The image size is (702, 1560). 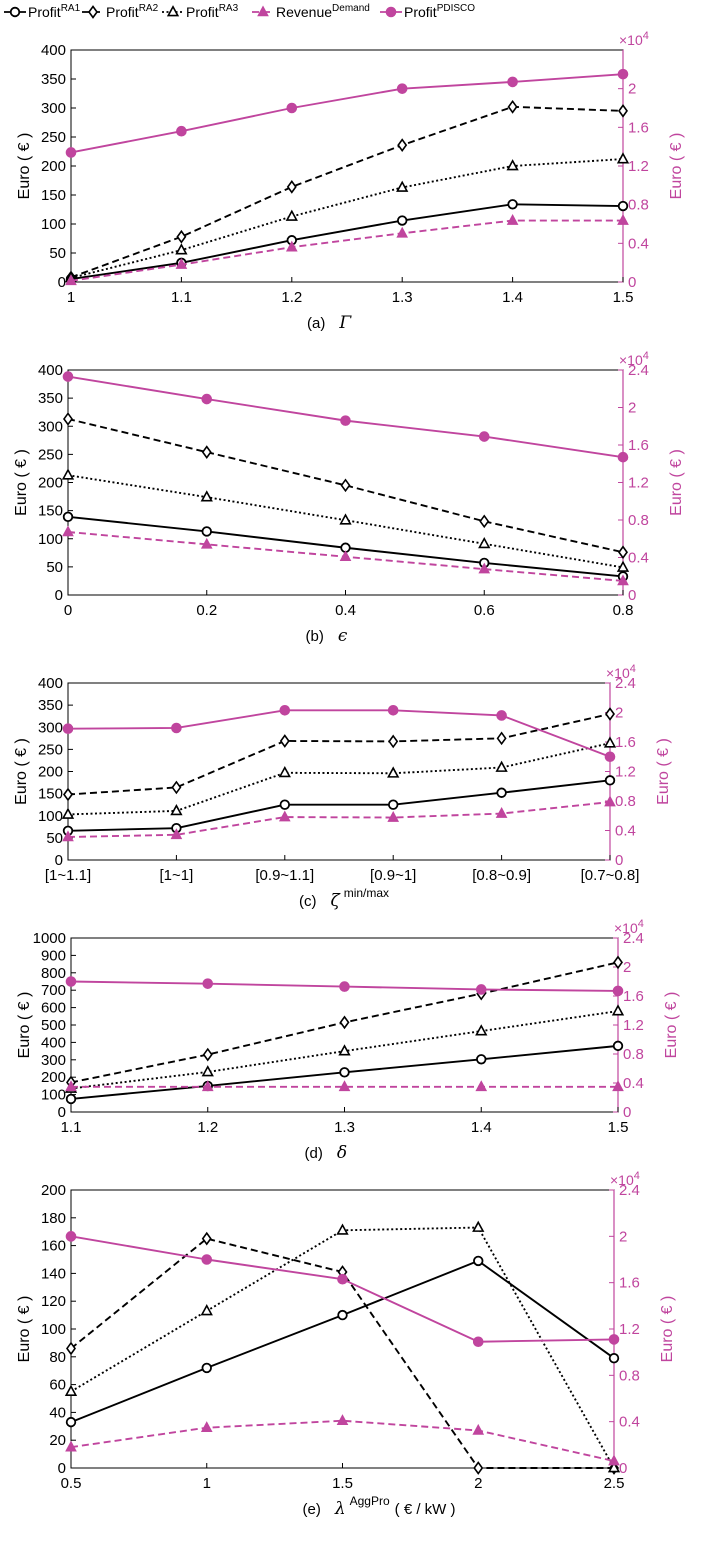 What do you see at coordinates (342, 1440) in the screenshot?
I see `series-line-revenue-demand` at bounding box center [342, 1440].